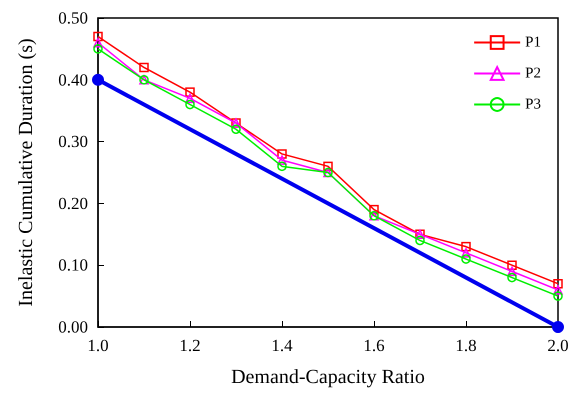 This screenshot has width=574, height=413. What do you see at coordinates (374, 345) in the screenshot?
I see `x-tick-label: 1.6` at bounding box center [374, 345].